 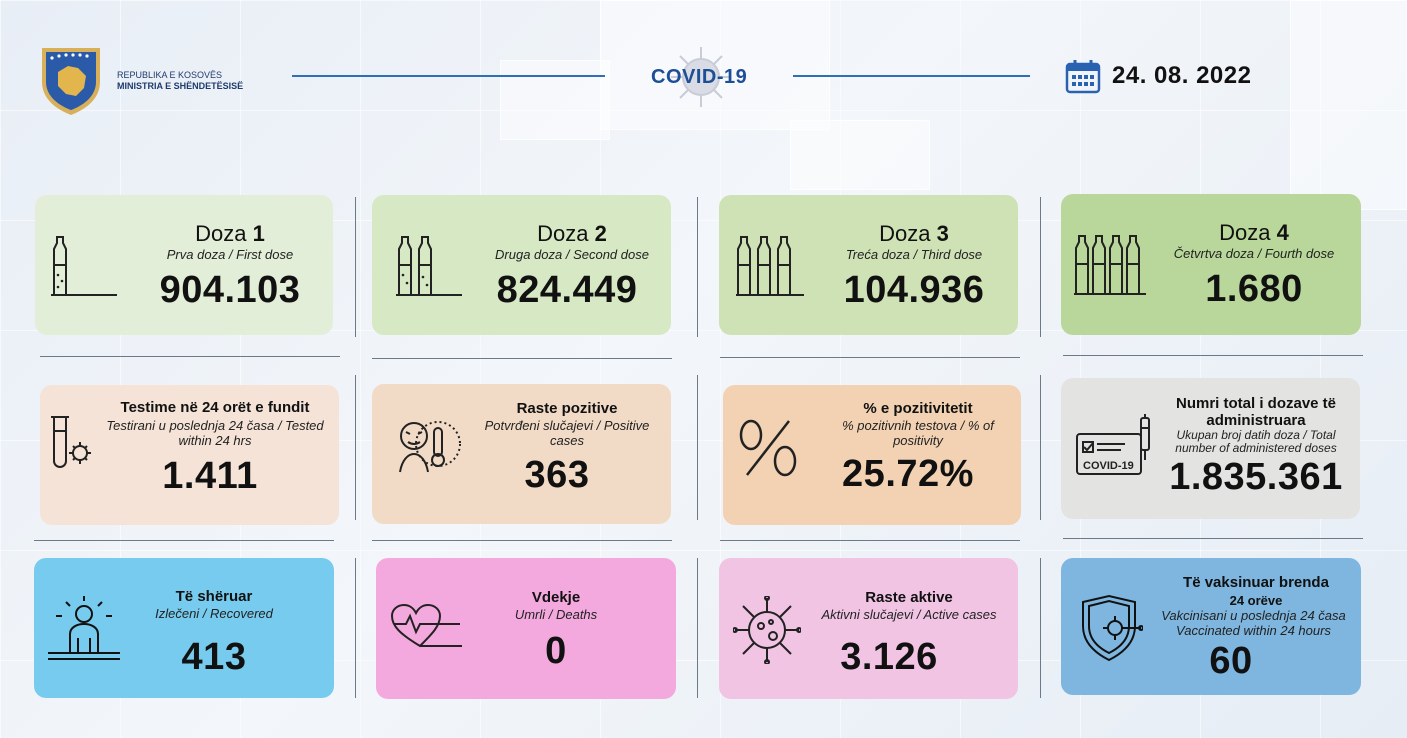 What do you see at coordinates (1112, 628) in the screenshot?
I see `shield-vaccine-icon` at bounding box center [1112, 628].